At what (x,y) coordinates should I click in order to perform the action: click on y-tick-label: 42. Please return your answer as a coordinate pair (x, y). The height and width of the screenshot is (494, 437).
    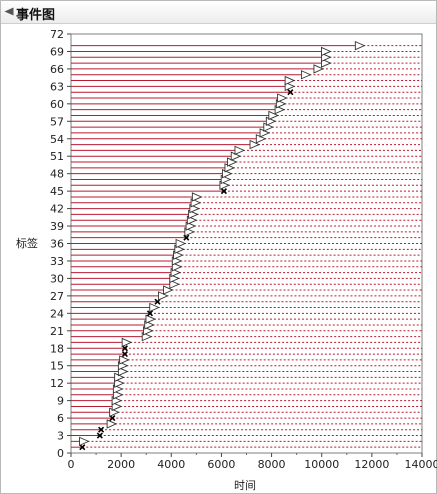
    Looking at the image, I should click on (57, 209).